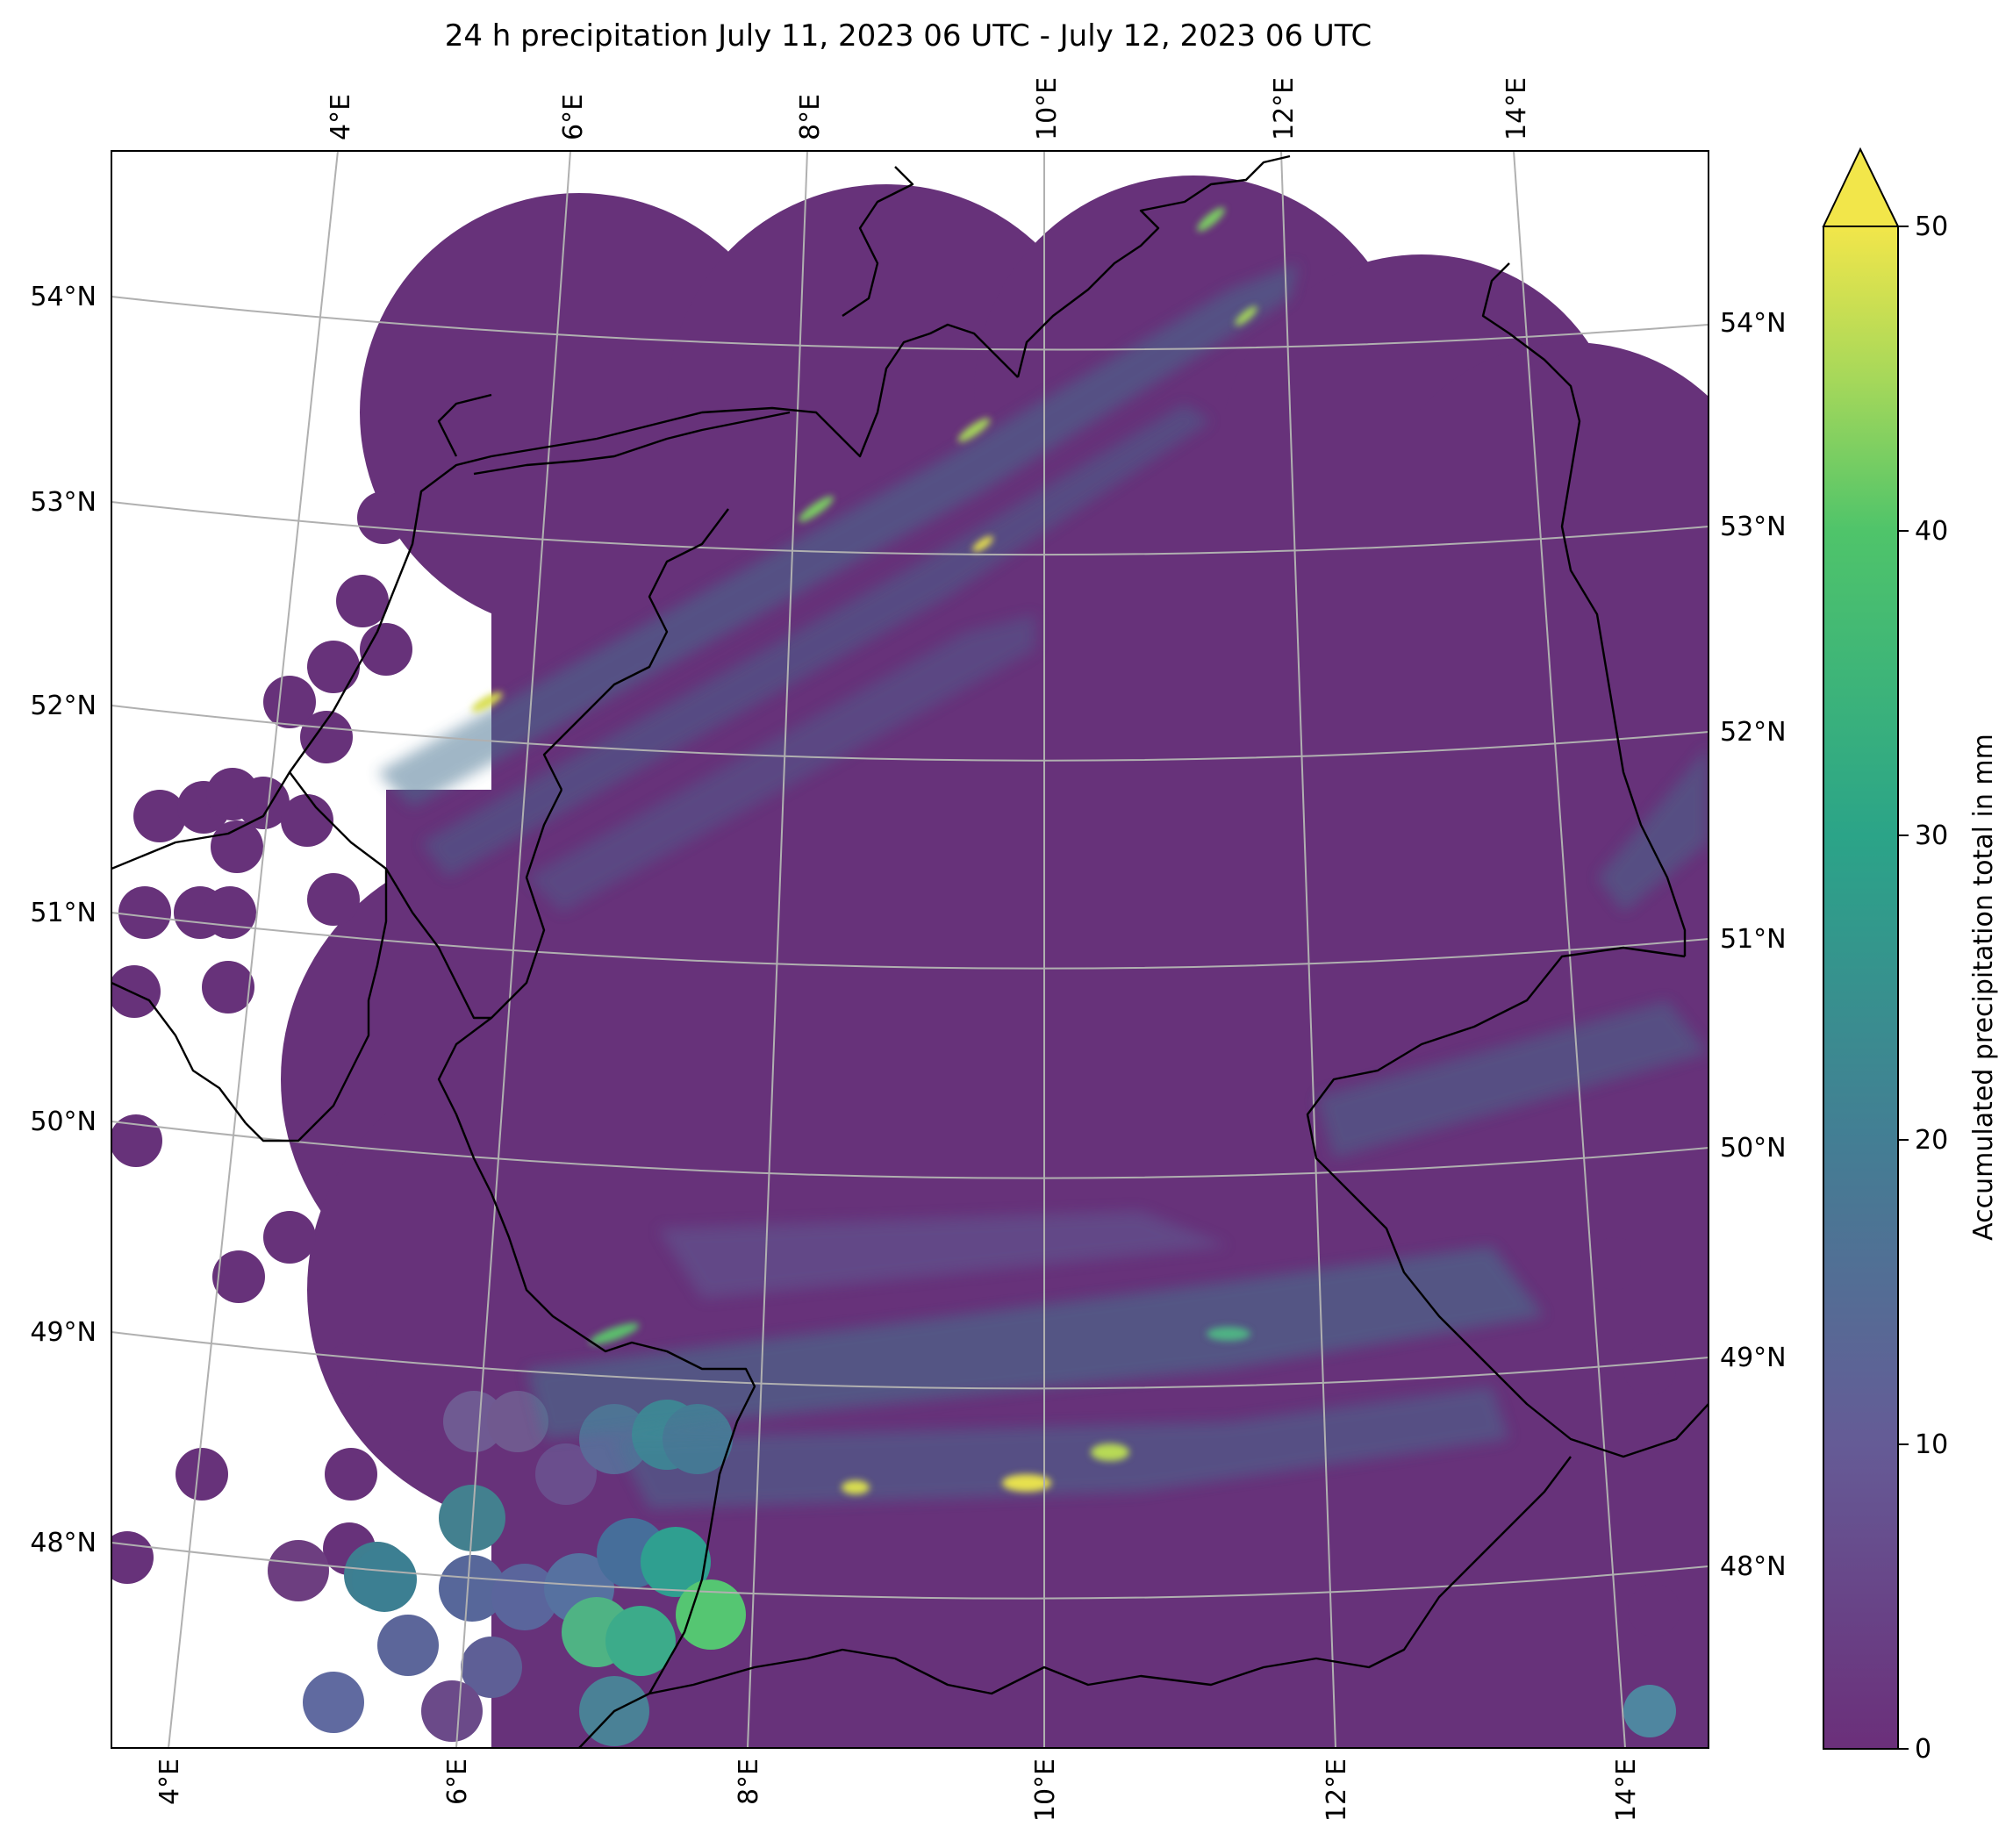  What do you see at coordinates (1754, 732) in the screenshot?
I see `right-lat-label-52: 52°N` at bounding box center [1754, 732].